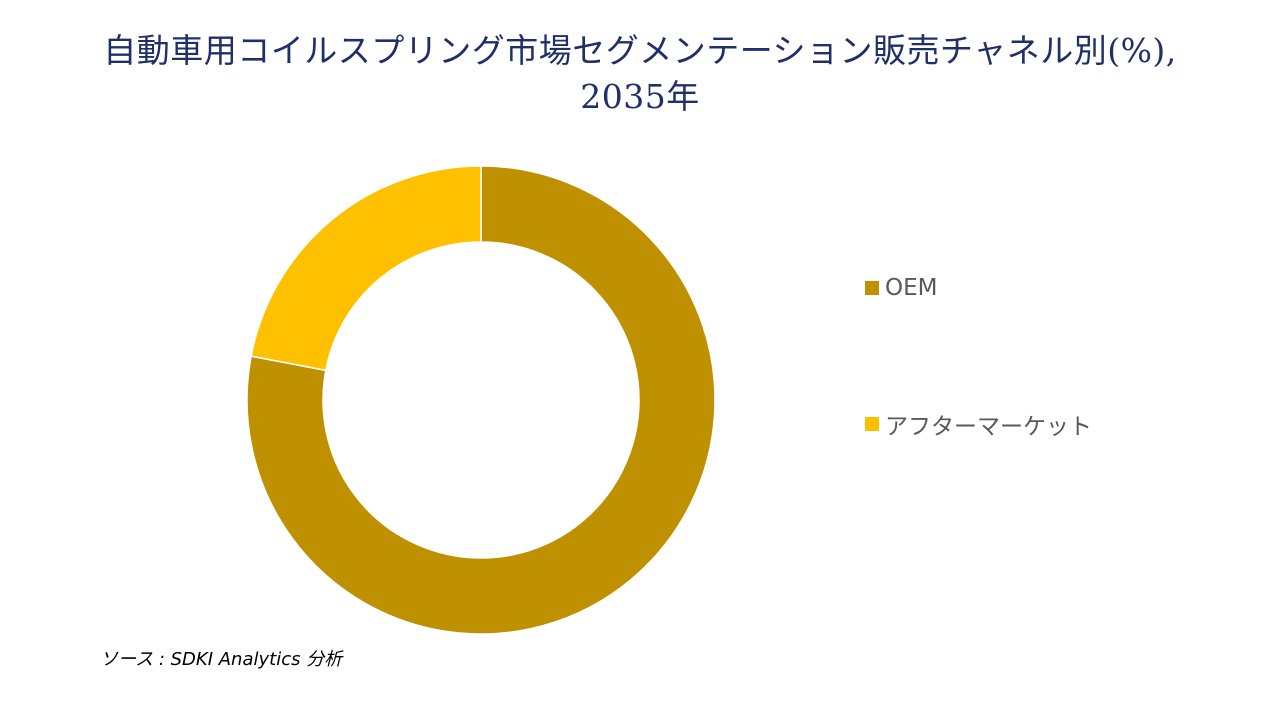  What do you see at coordinates (221, 659) in the screenshot?
I see `source-note: ソース : SDKI Analytics 分析` at bounding box center [221, 659].